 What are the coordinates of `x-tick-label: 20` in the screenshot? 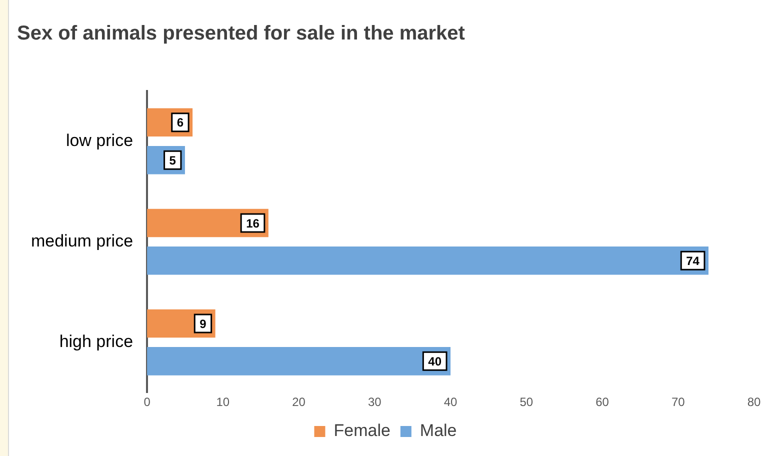 It's located at (299, 402).